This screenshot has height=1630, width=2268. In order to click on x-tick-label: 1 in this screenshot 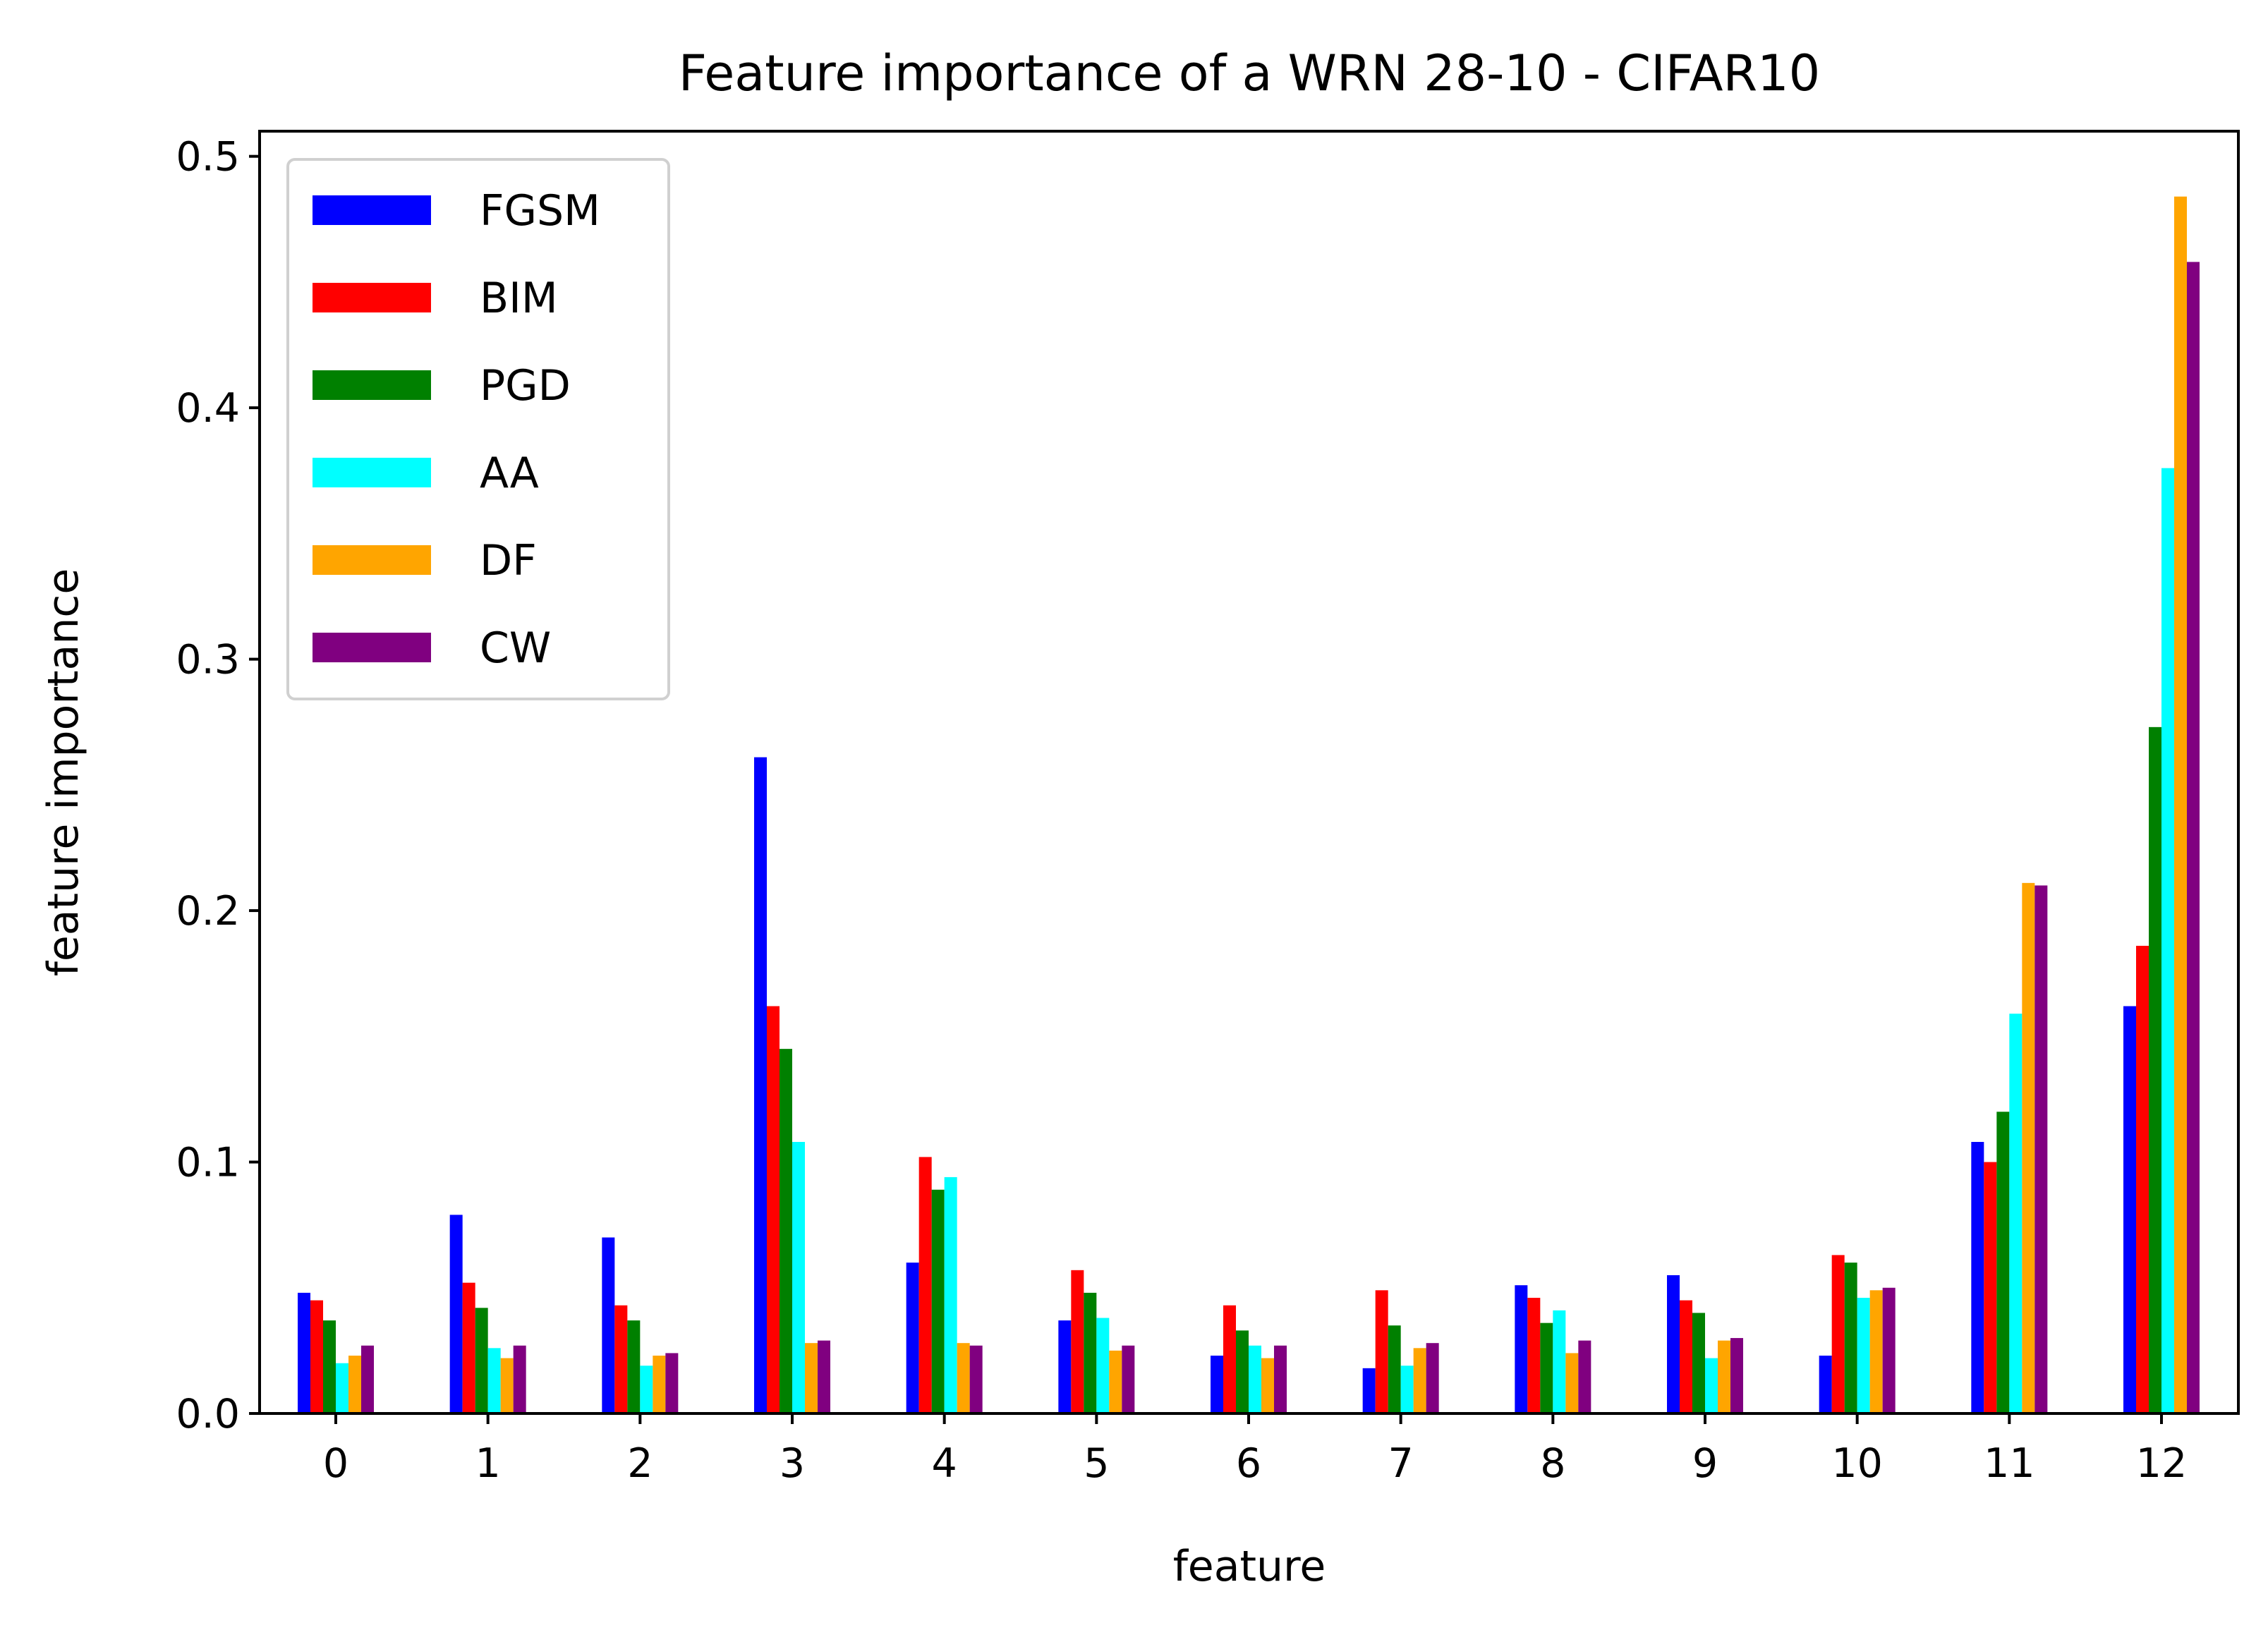, I will do `click(488, 1463)`.